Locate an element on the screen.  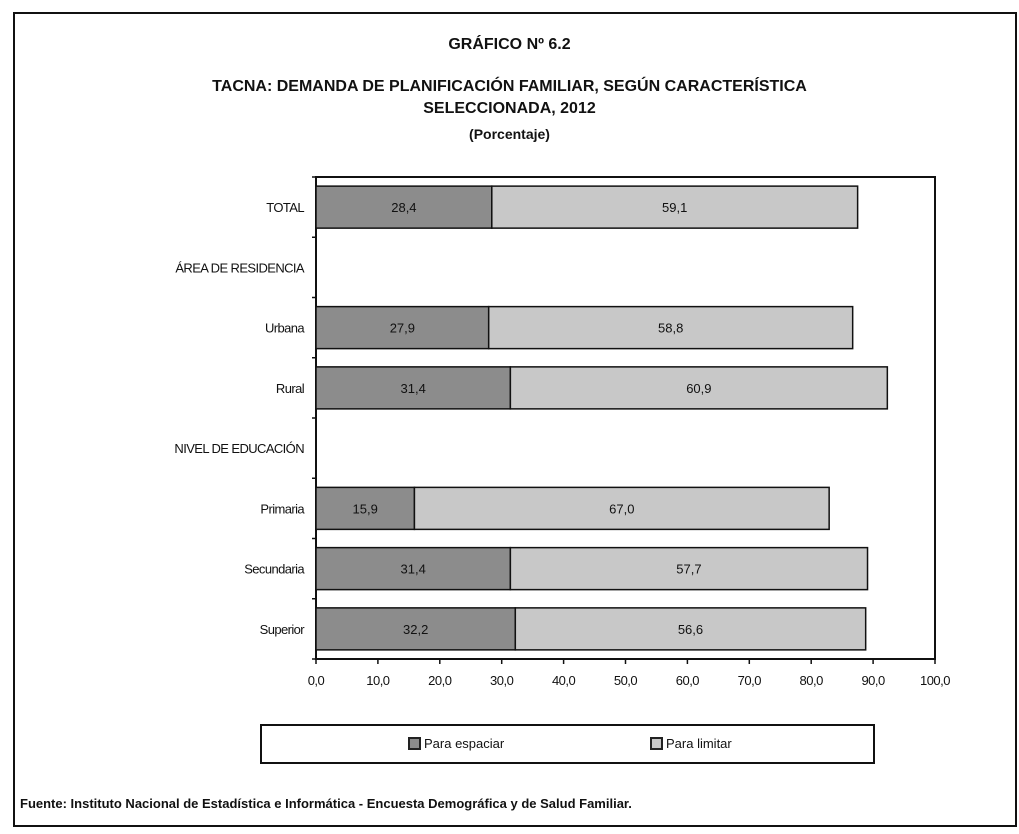
category-label: Primaria is located at coordinates (282, 508).